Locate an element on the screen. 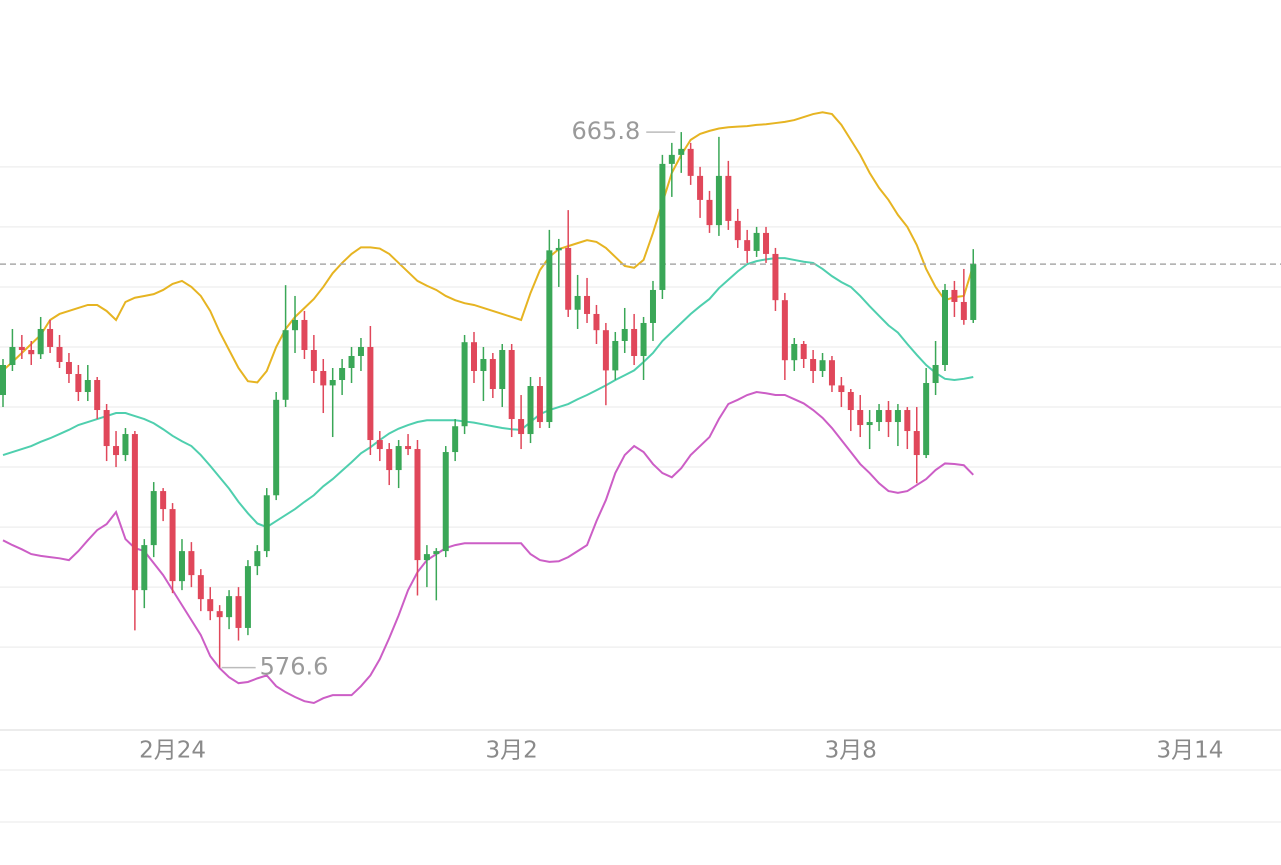  high-marker-label: 665.8 is located at coordinates (606, 131).